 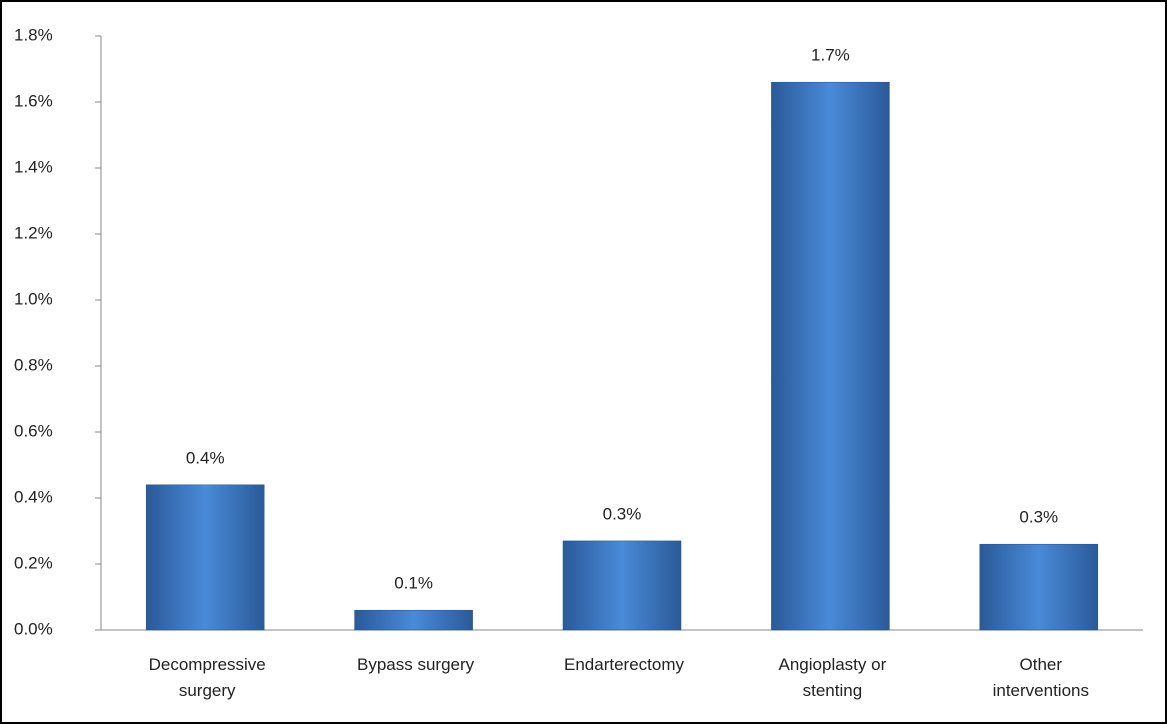 I want to click on x-tick-label: Endarterectomy, so click(x=624, y=664).